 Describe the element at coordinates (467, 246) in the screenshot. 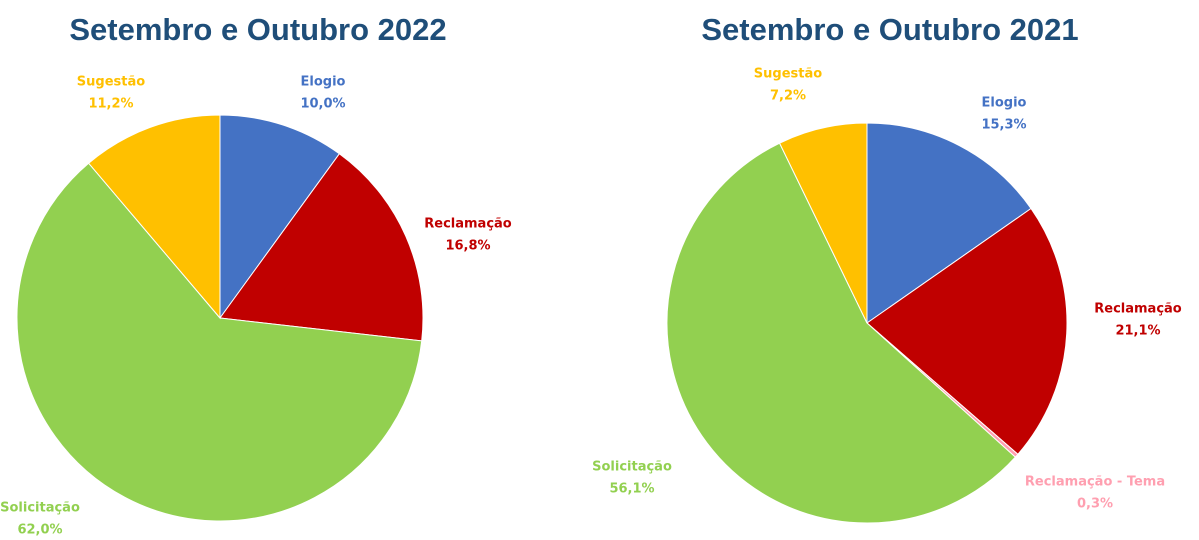

I see `slice-value-label: 16,8%` at that location.